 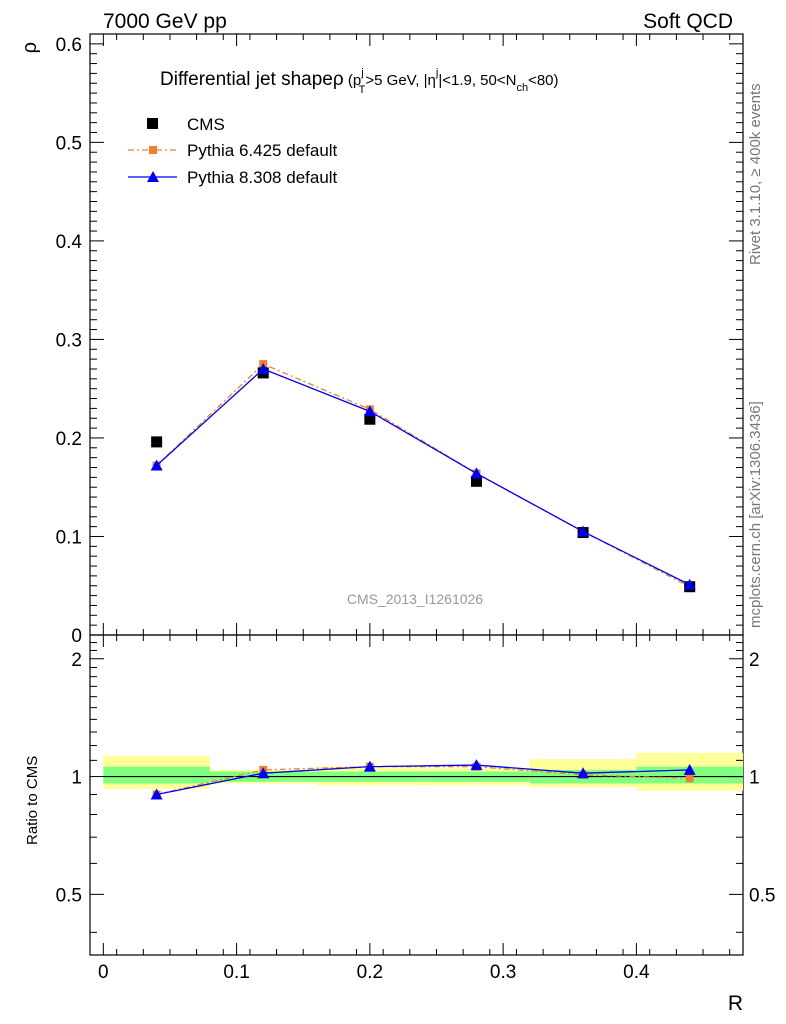 I want to click on plot-title-open: (p, so click(x=353, y=80).